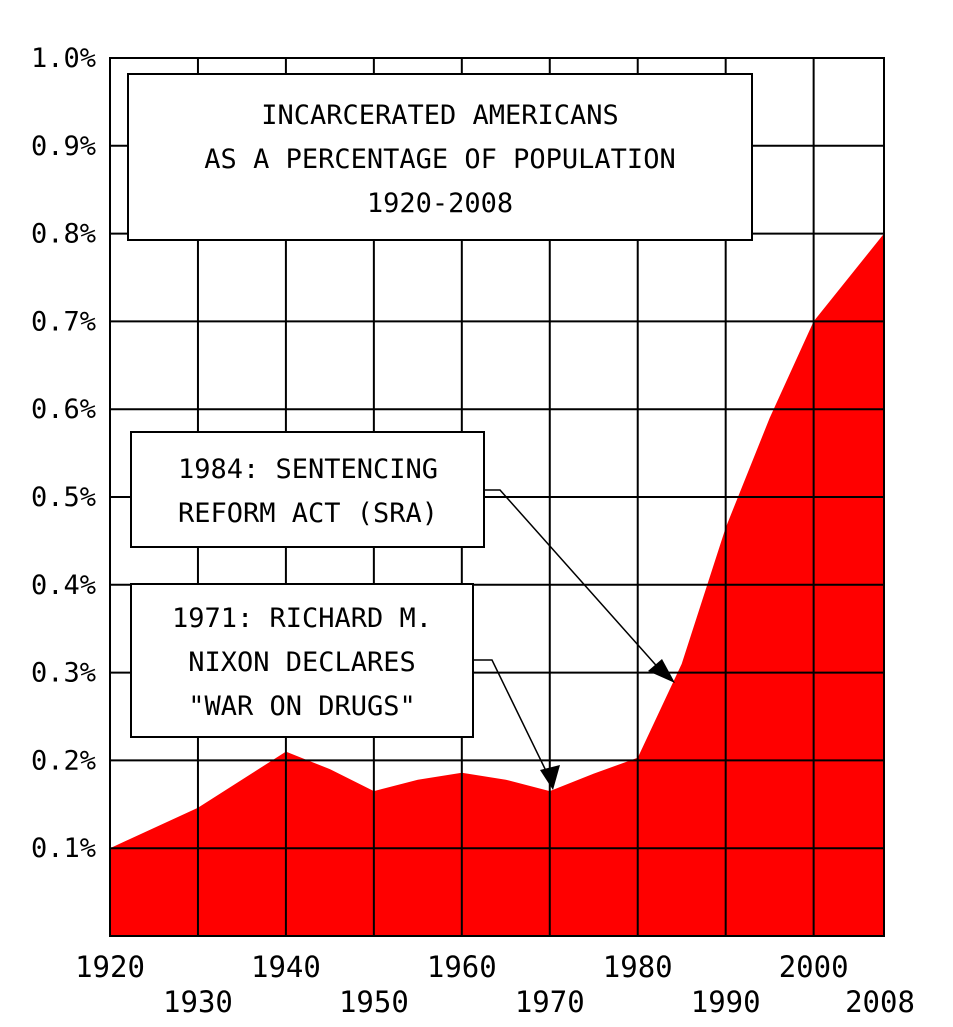  What do you see at coordinates (302, 618) in the screenshot?
I see `annotation-nixon-line-1: 1971: RICHARD M.` at bounding box center [302, 618].